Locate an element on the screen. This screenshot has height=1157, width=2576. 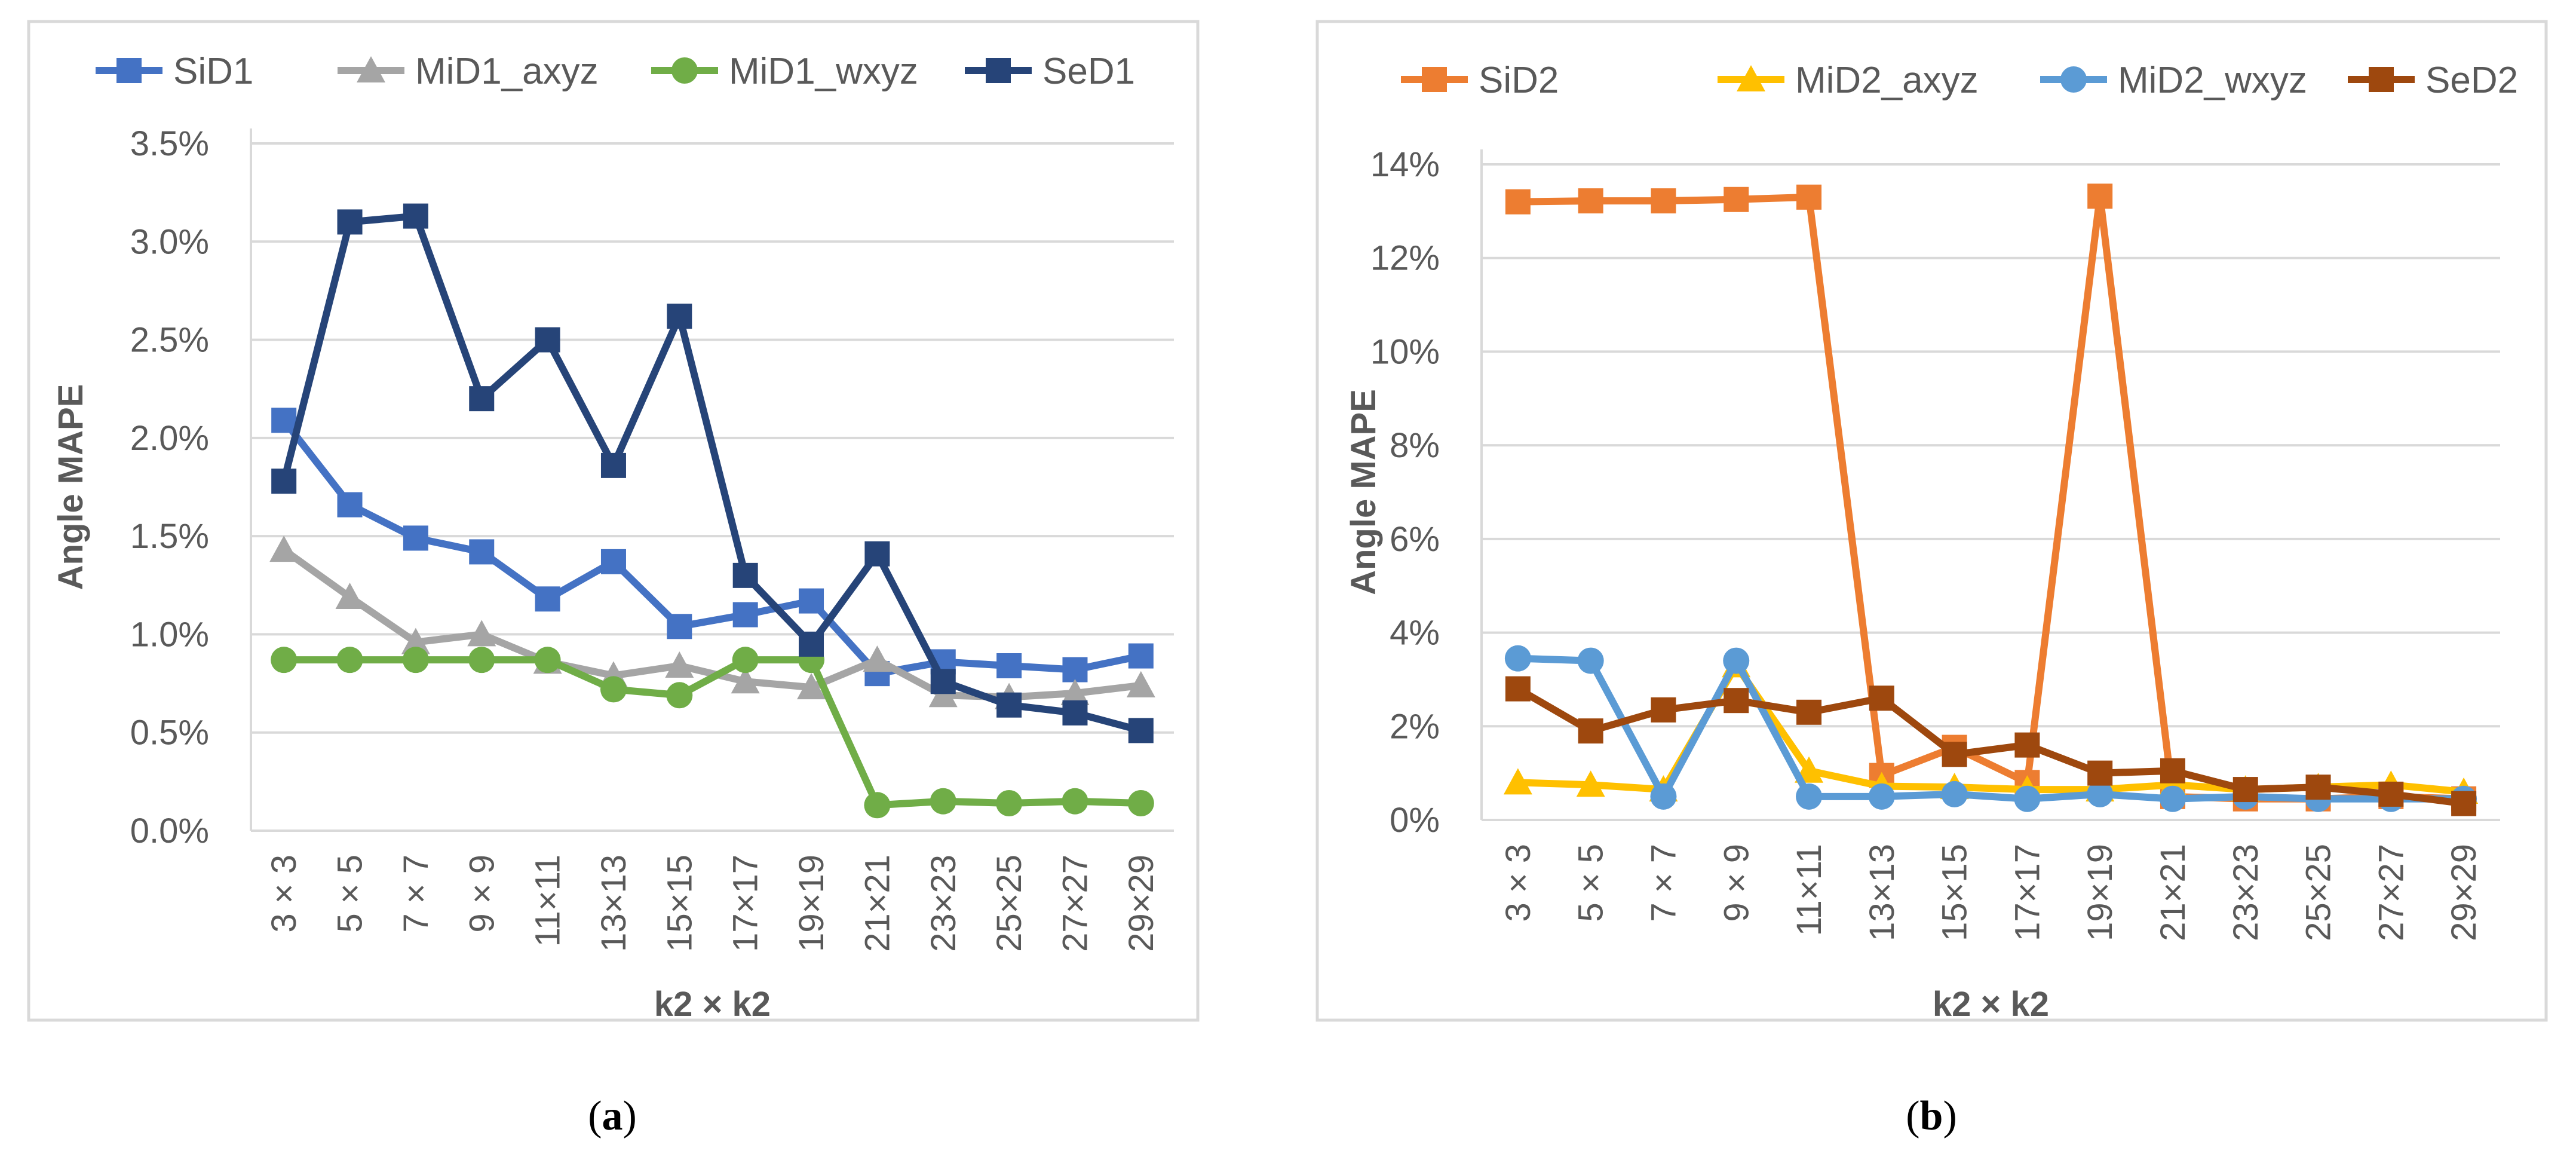
y-tick-label: 12% is located at coordinates (1405, 258).